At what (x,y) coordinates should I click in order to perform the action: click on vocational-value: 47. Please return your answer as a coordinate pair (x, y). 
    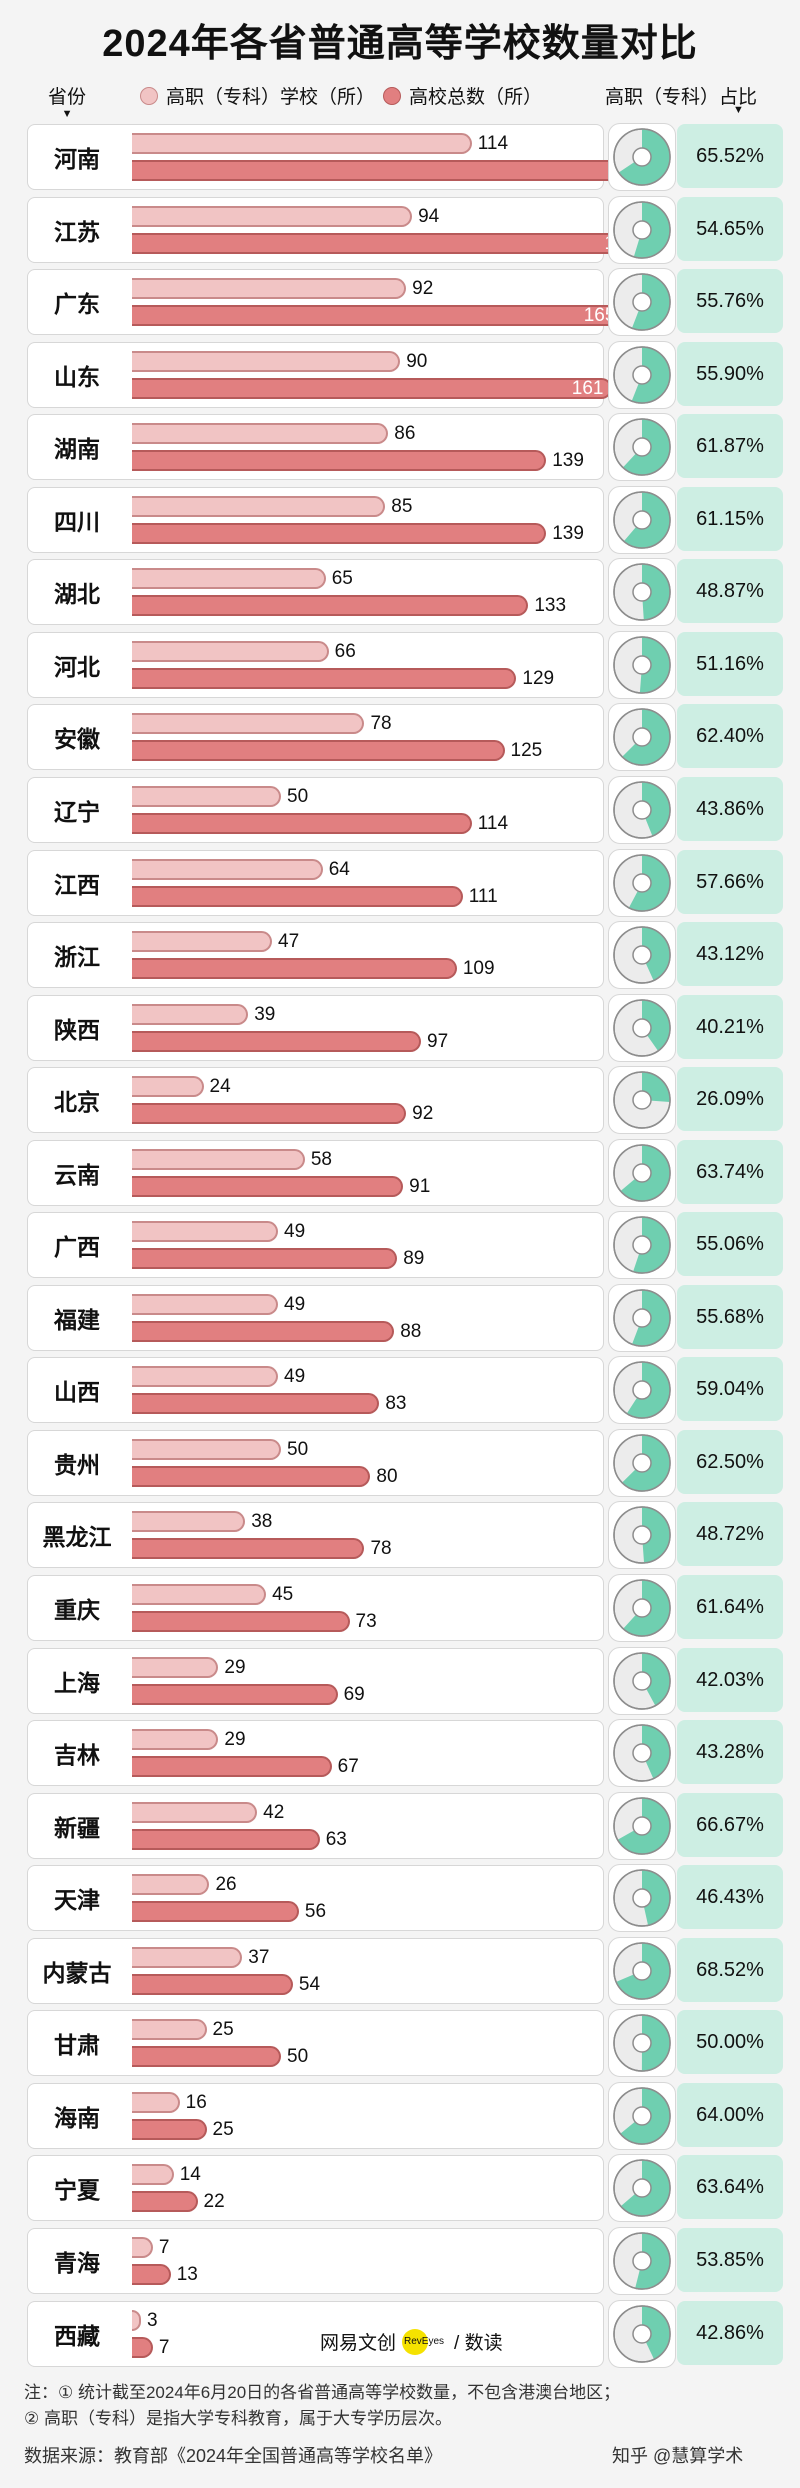
    Looking at the image, I should click on (289, 941).